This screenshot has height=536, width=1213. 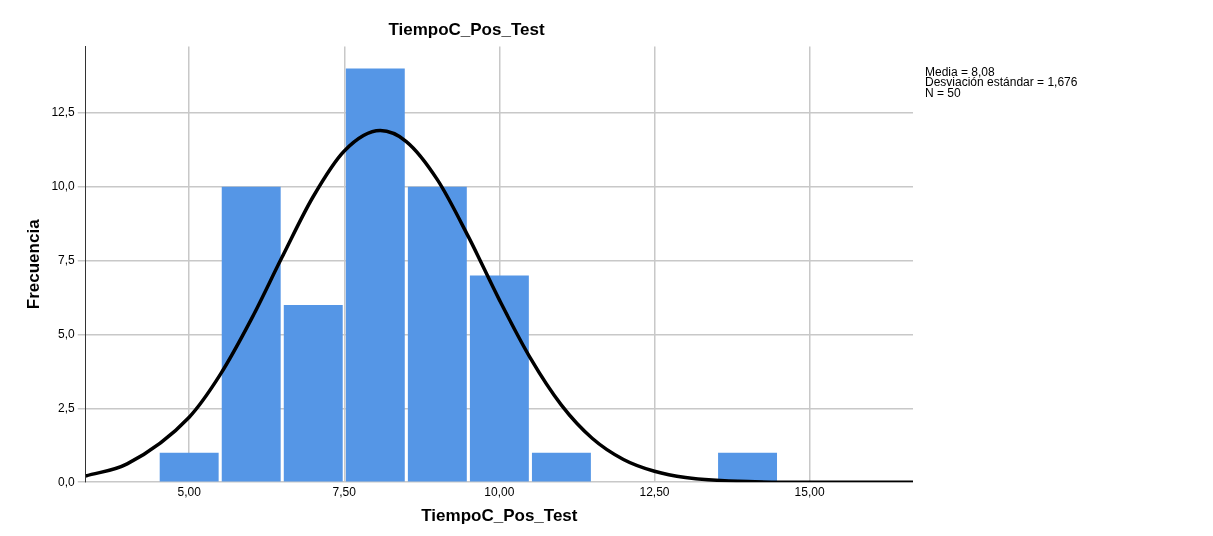 I want to click on y-tick-label: 2,5, so click(x=67, y=407).